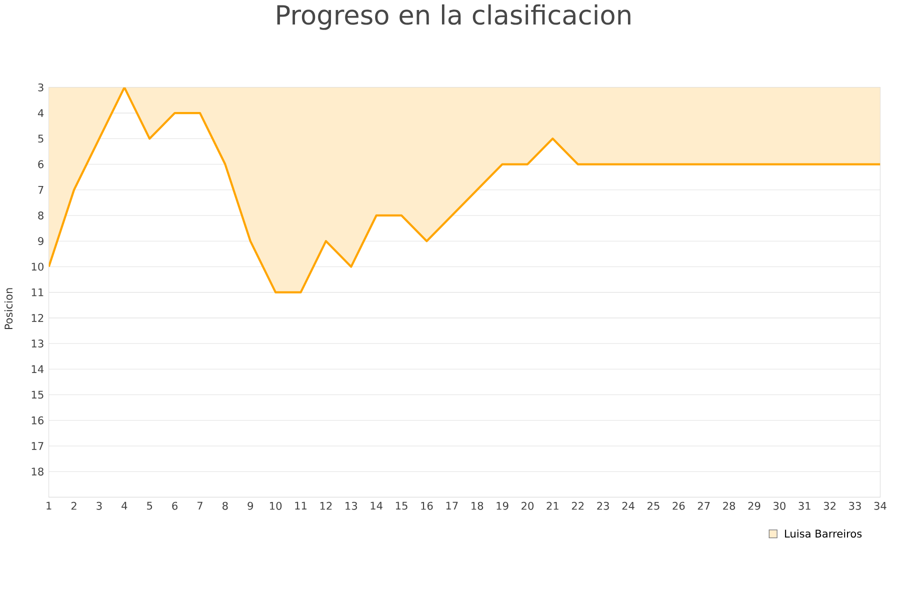 This screenshot has height=596, width=900. What do you see at coordinates (804, 506) in the screenshot?
I see `x-tick-label: 31` at bounding box center [804, 506].